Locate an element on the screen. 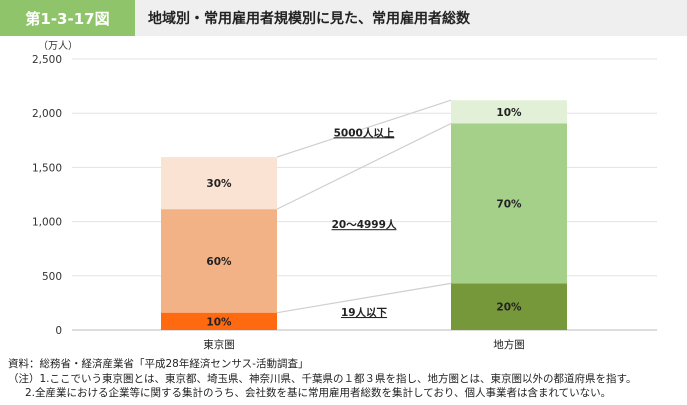  connector-lines is located at coordinates (364, 206).